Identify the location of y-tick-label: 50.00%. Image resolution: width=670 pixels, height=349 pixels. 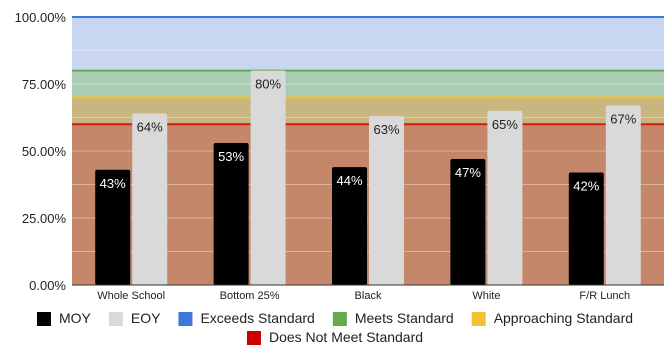
(44, 151).